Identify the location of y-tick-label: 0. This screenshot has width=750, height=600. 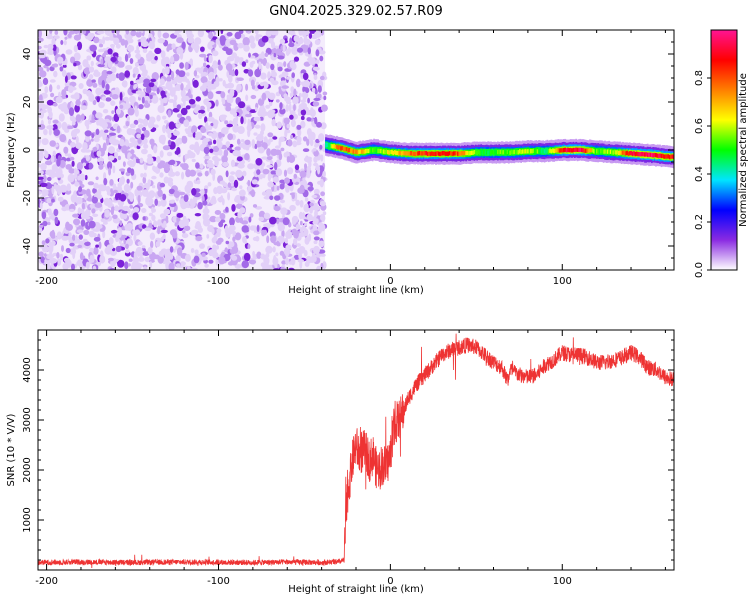
(27, 150).